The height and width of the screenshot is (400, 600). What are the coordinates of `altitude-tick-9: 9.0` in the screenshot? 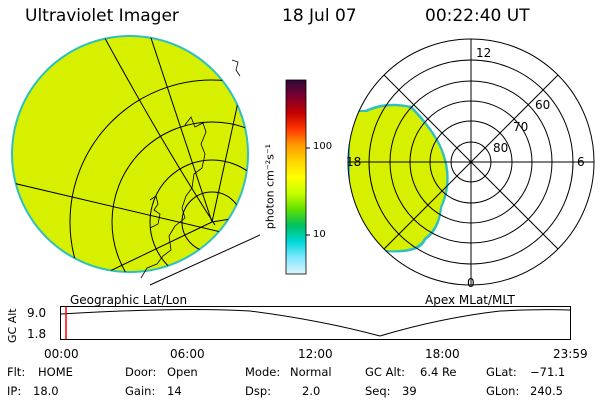 It's located at (37, 313).